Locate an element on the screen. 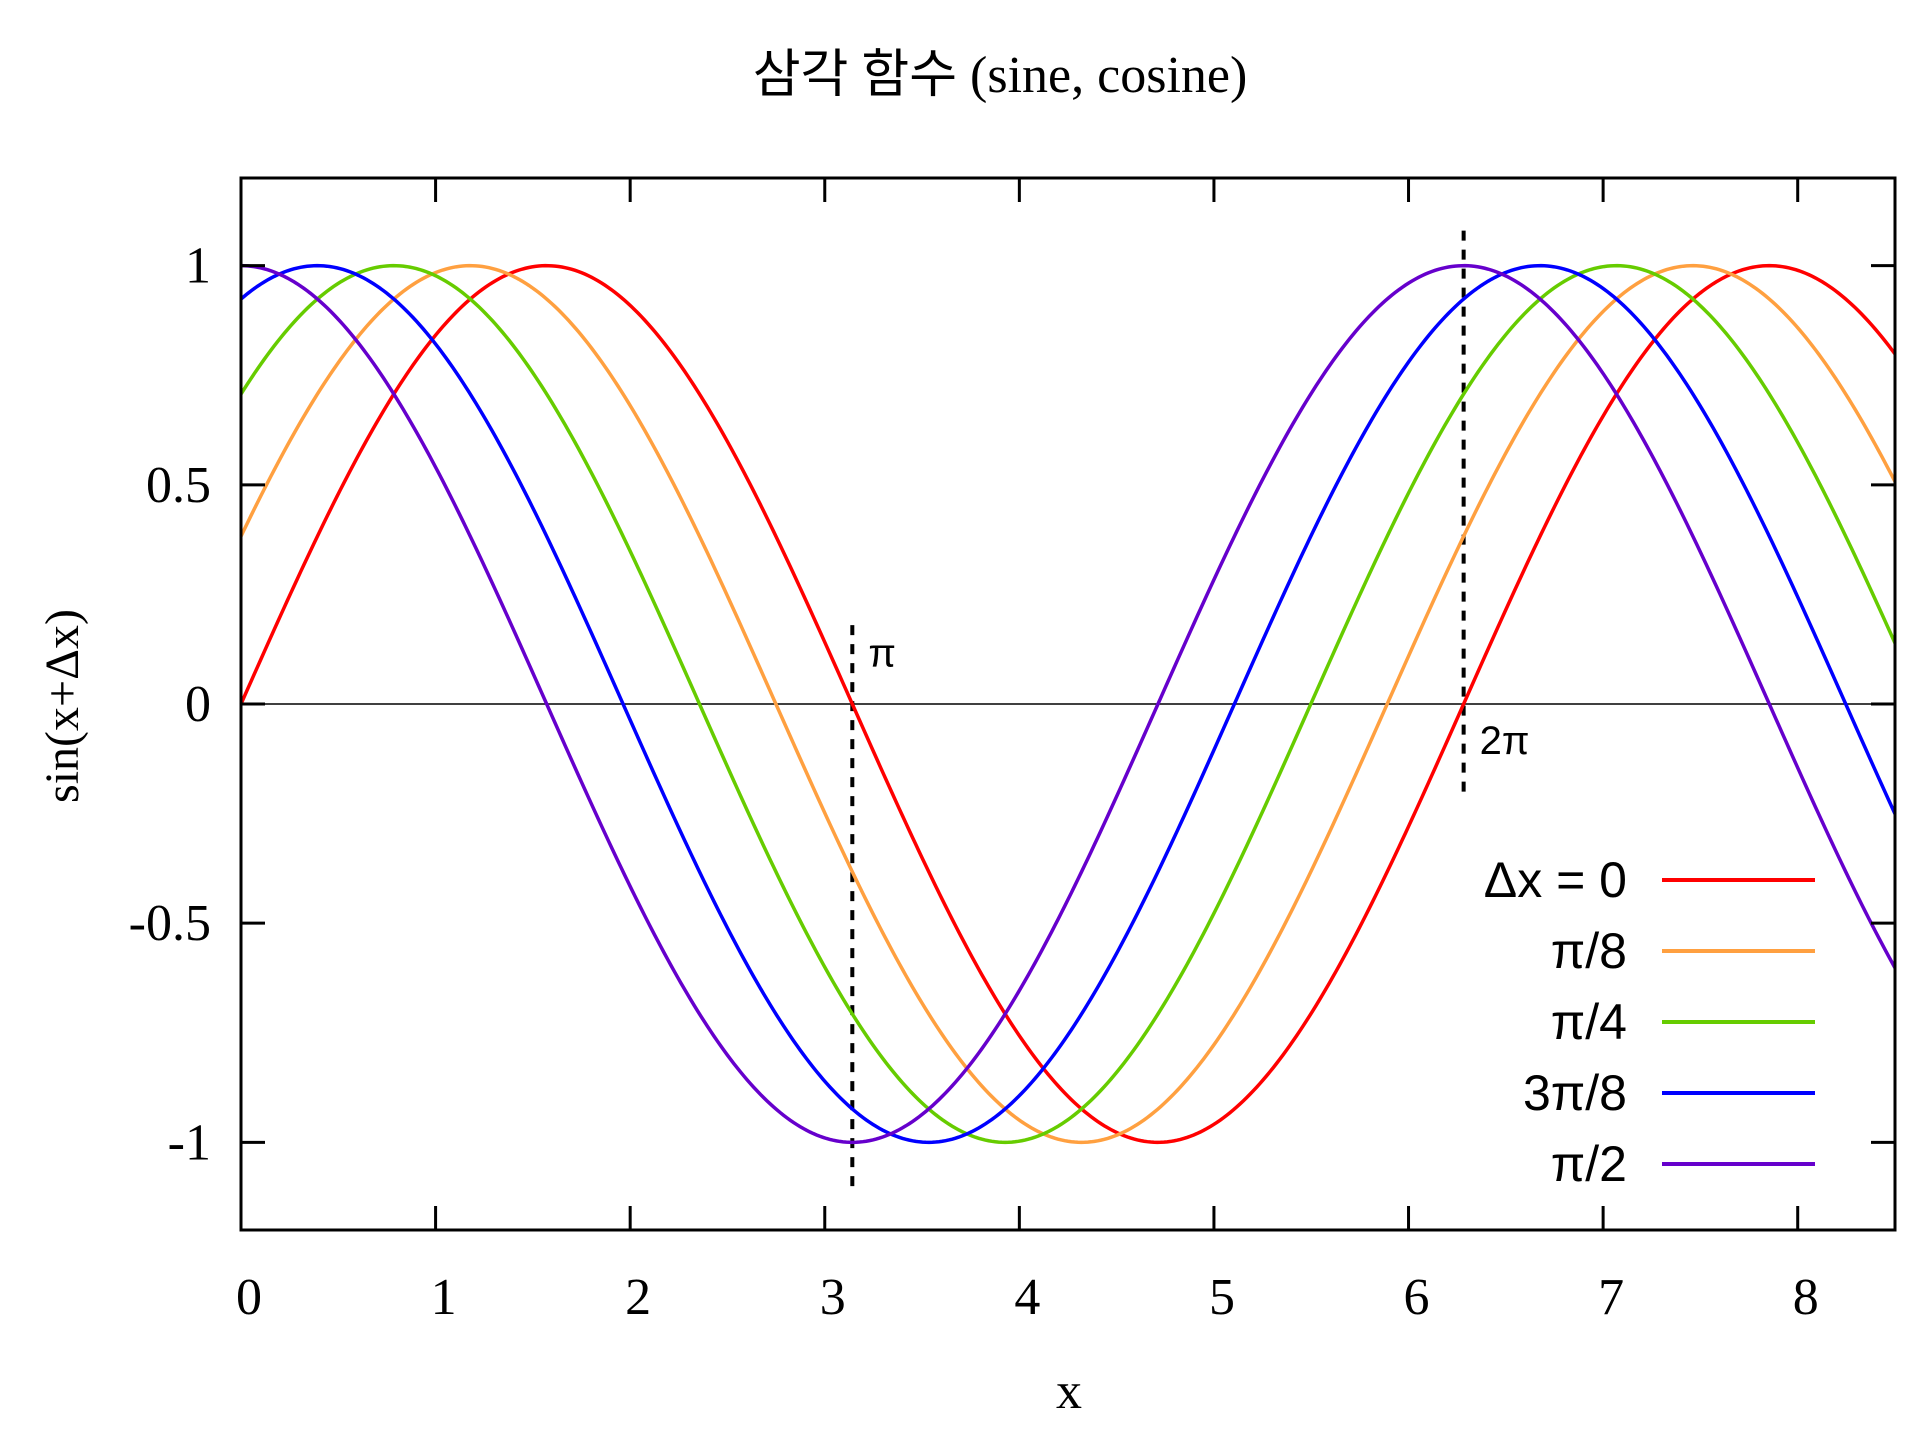  y-tick-label: 0 is located at coordinates (198, 704).